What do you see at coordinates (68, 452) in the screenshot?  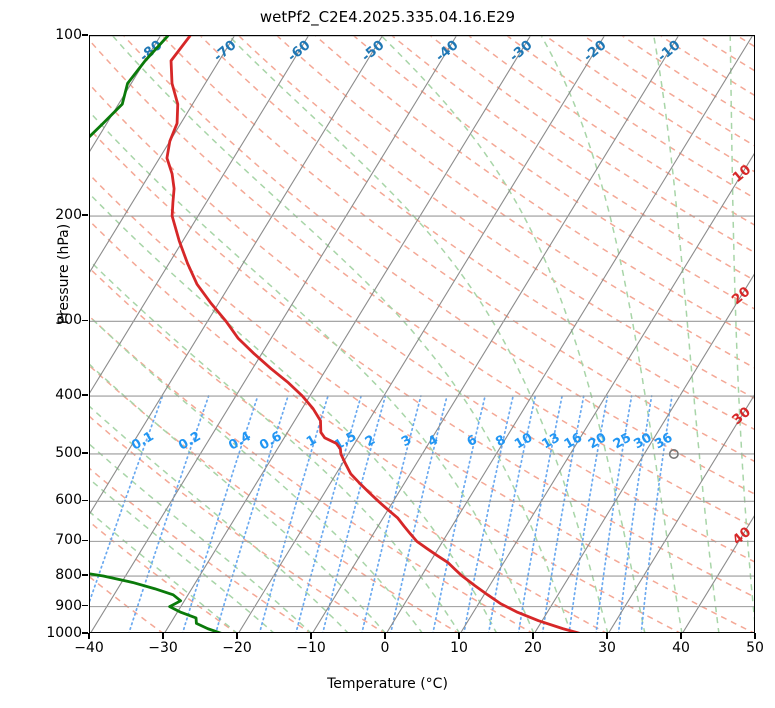 I see `y-tick-label: 500` at bounding box center [68, 452].